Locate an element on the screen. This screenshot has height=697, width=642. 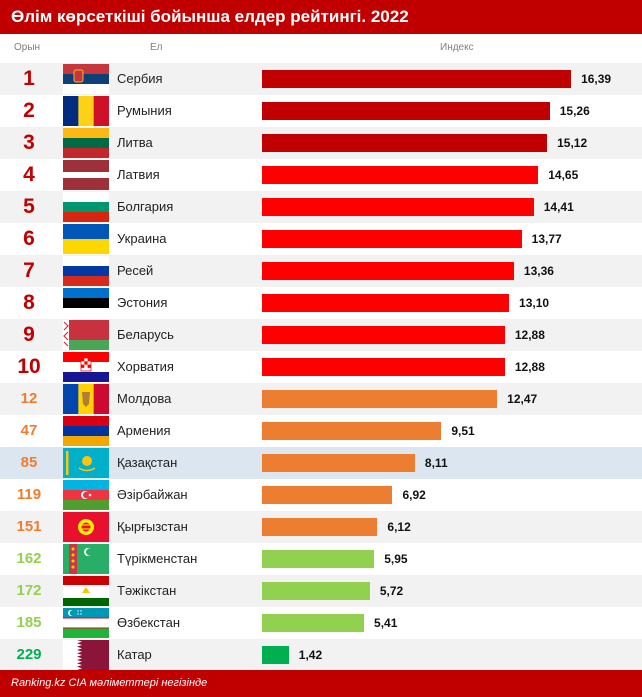
country-label: Ресей is located at coordinates (135, 270).